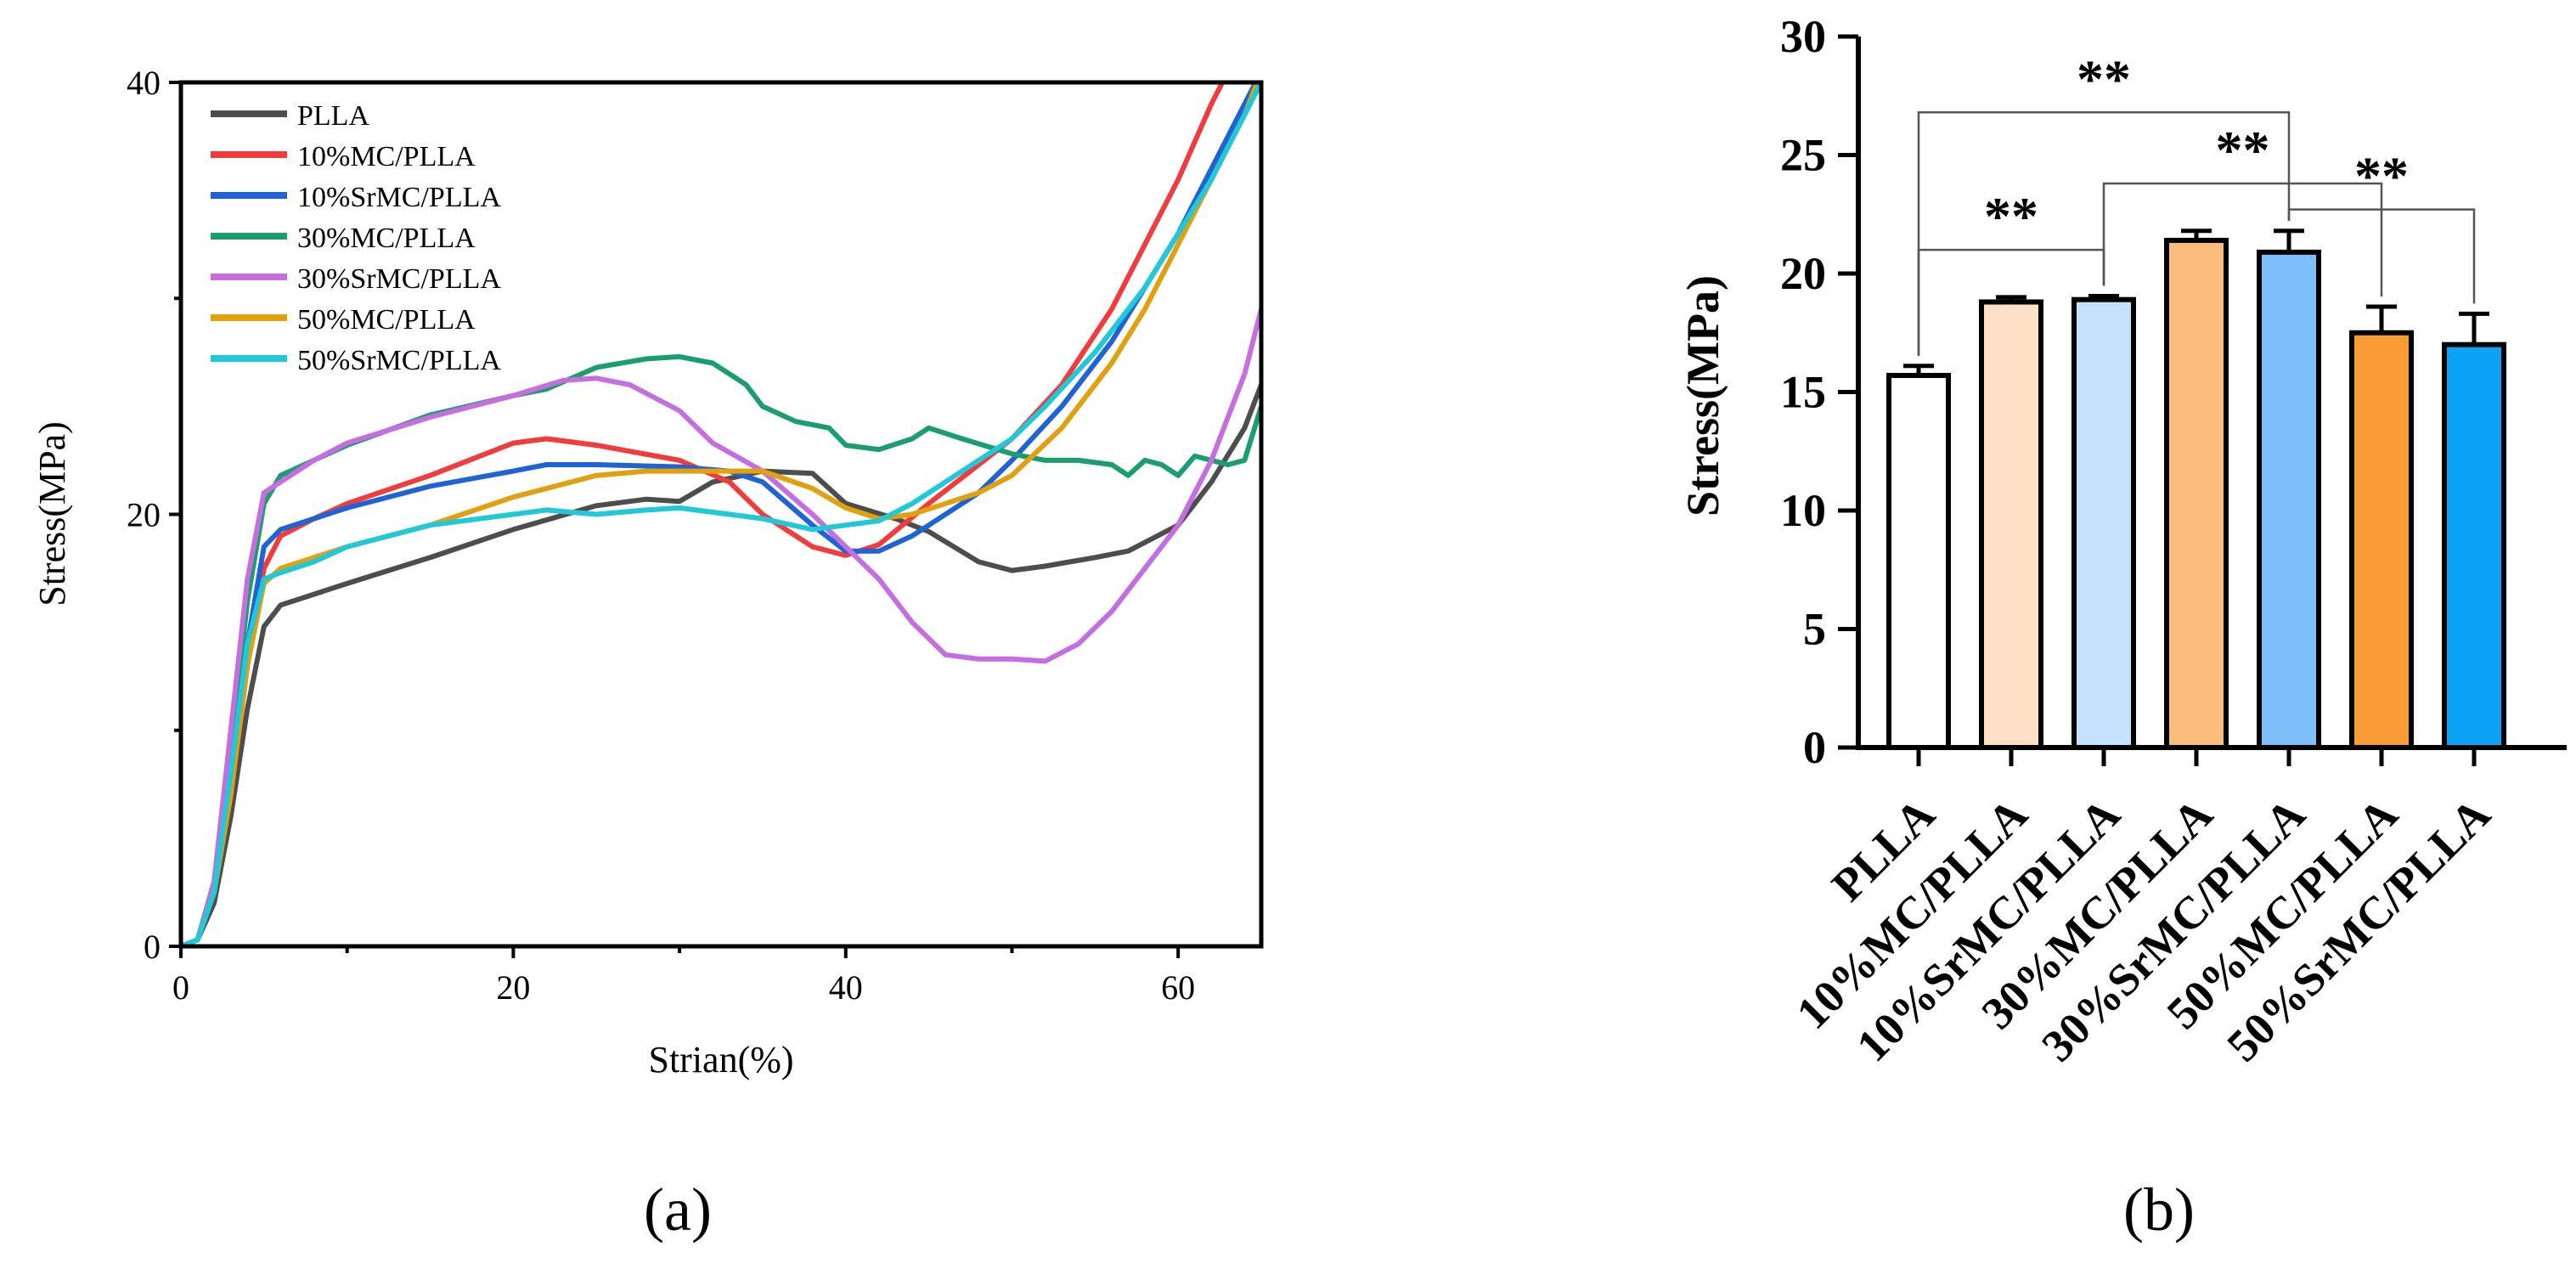 The image size is (2576, 1264). I want to click on bar-50pctsrmc-plla, so click(2474, 545).